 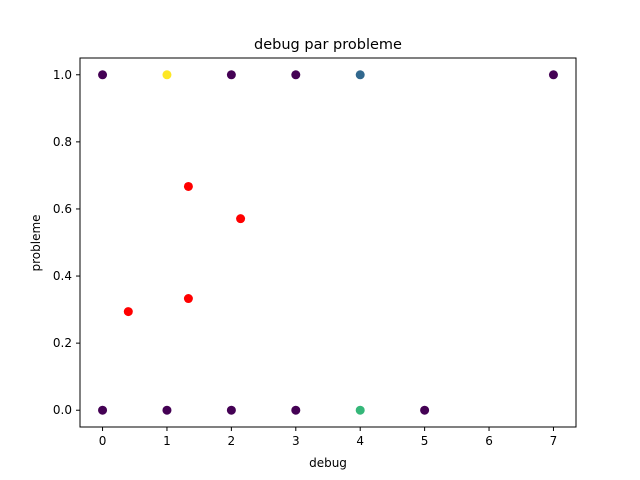 What do you see at coordinates (62, 276) in the screenshot?
I see `y-tick-label: 0.4` at bounding box center [62, 276].